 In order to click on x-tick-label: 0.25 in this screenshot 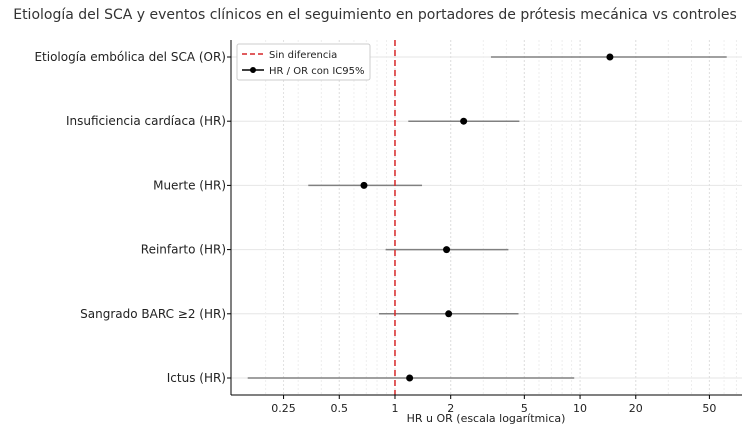, I will do `click(283, 408)`.